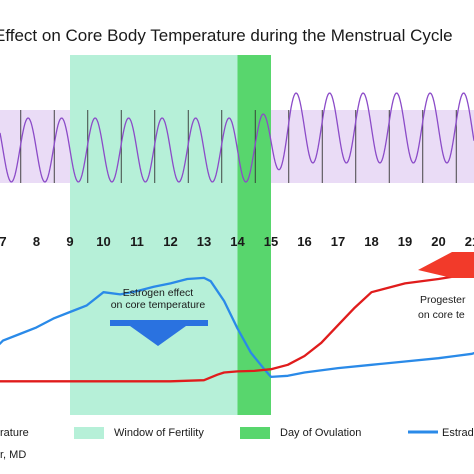  Describe the element at coordinates (458, 433) in the screenshot. I see `legend-label-estradiol: Estradiol` at that location.